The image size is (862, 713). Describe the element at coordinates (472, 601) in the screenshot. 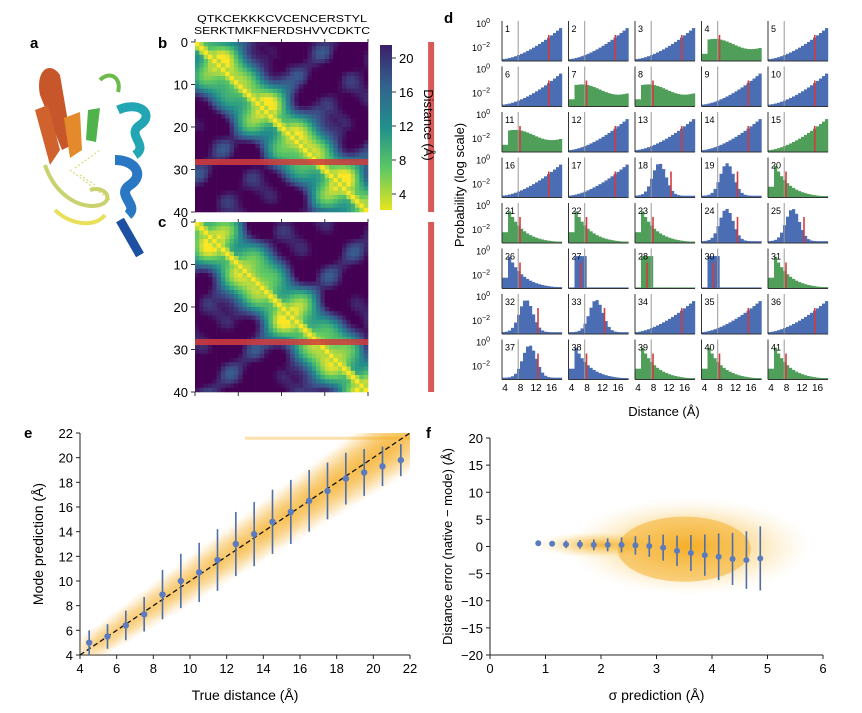

I see `panel-f-ytick-label: −10` at that location.